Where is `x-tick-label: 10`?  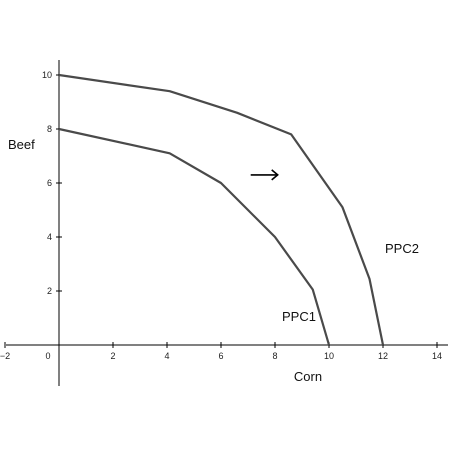
x-tick-label: 10 is located at coordinates (329, 356).